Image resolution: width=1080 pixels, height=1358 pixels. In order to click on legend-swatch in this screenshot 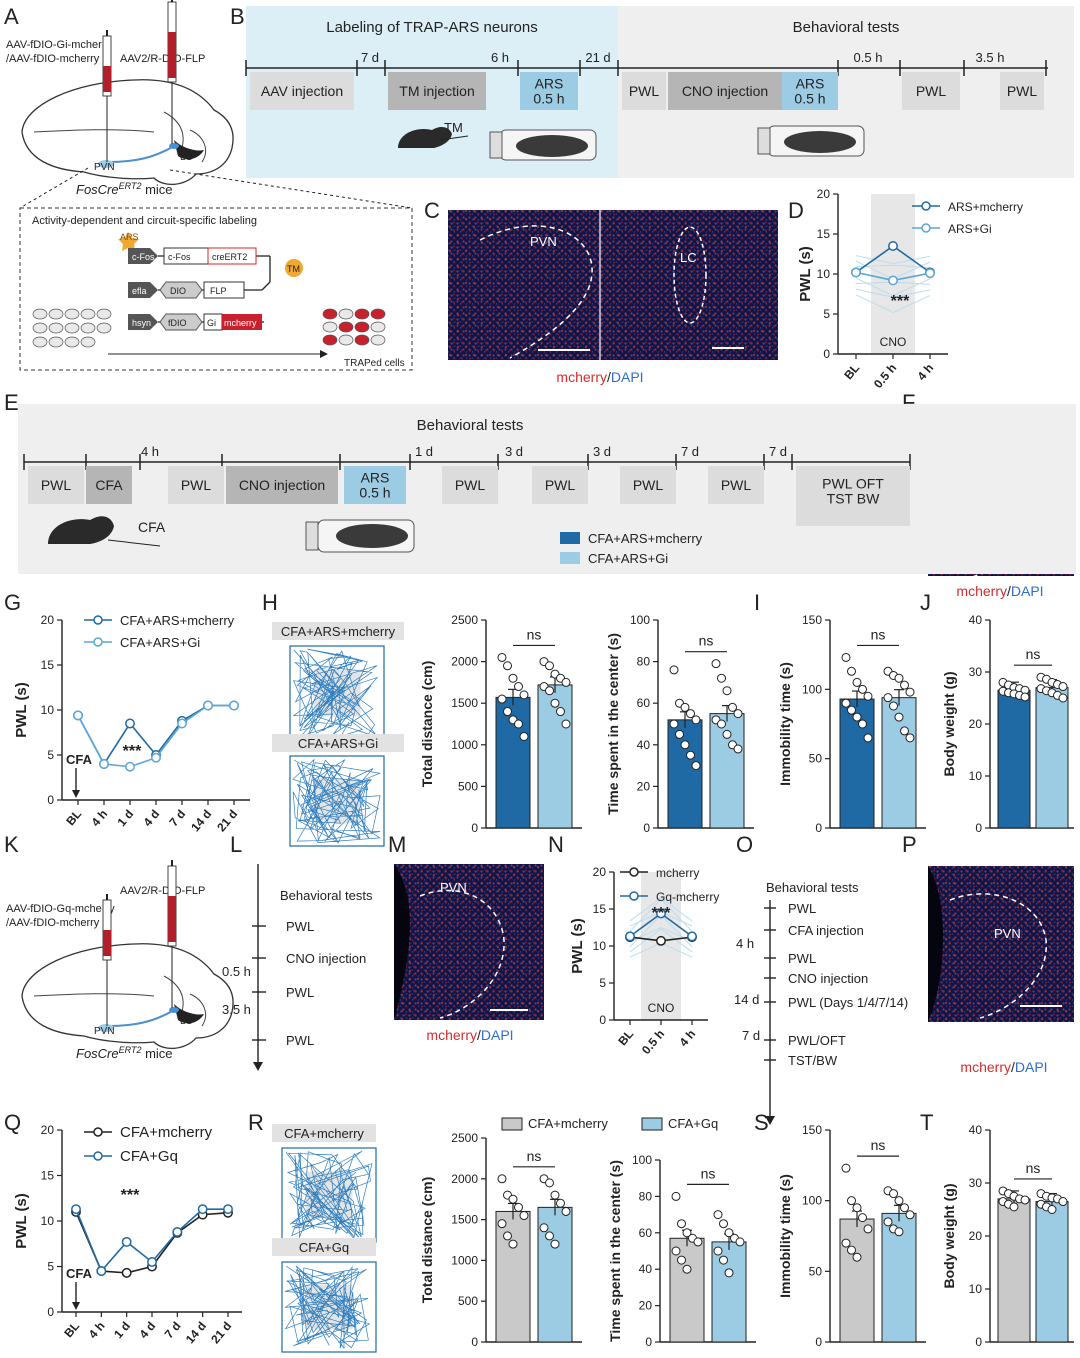, I will do `click(512, 1124)`.